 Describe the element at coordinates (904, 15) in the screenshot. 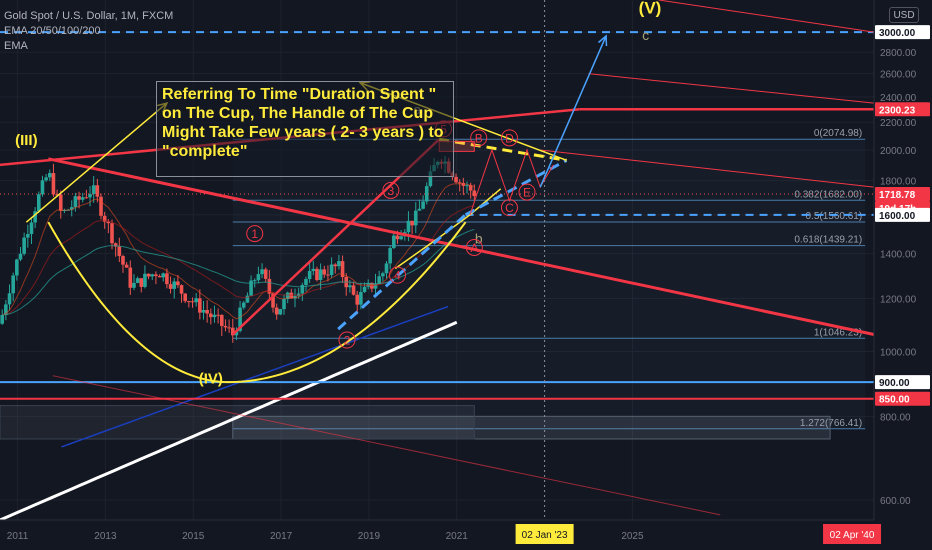

I see `currency-button: USD` at that location.